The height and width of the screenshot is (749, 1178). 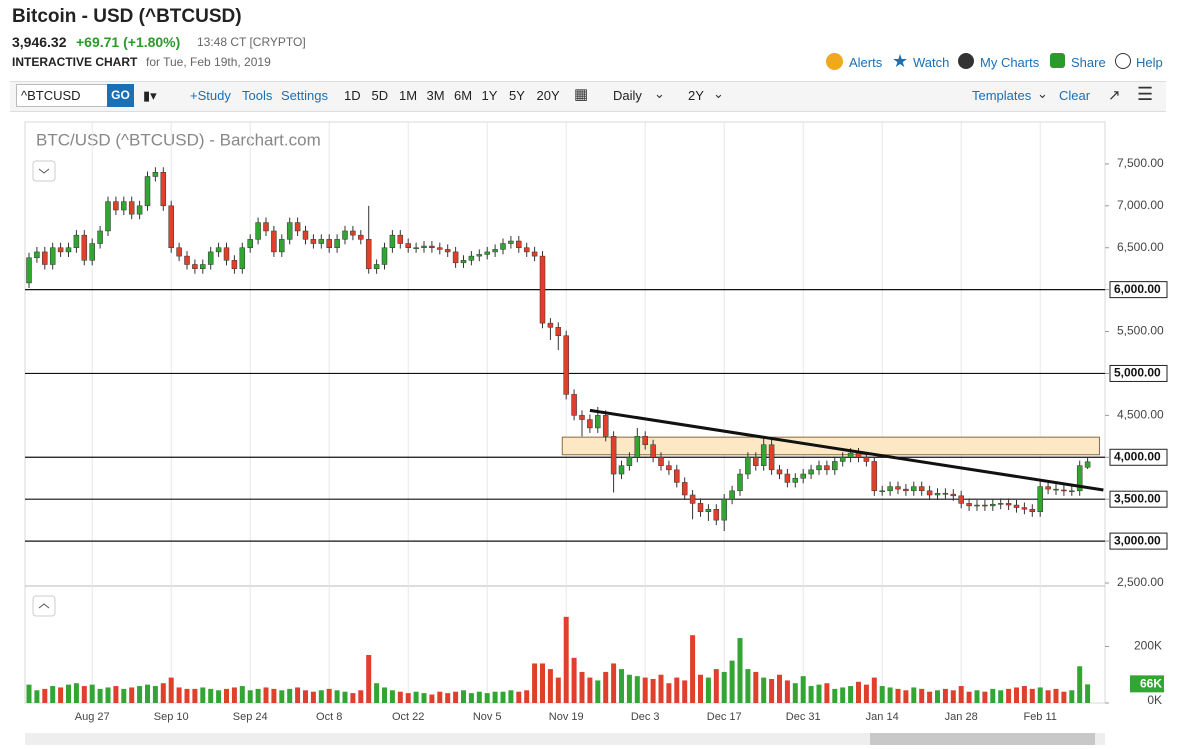 What do you see at coordinates (352, 95) in the screenshot?
I see `range-button: 1D` at bounding box center [352, 95].